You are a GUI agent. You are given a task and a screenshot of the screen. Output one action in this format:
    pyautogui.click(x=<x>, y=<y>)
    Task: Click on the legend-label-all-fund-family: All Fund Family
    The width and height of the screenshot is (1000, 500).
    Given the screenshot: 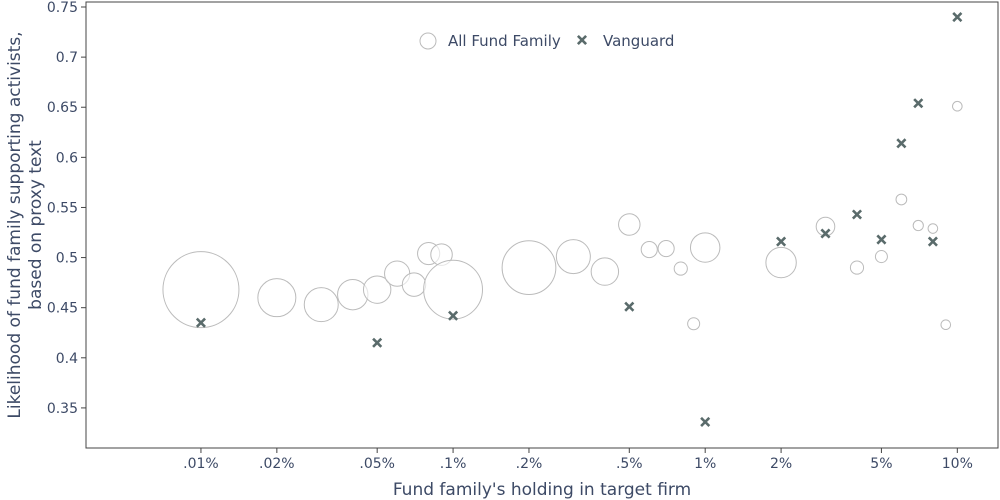 What is the action you would take?
    pyautogui.click(x=504, y=41)
    